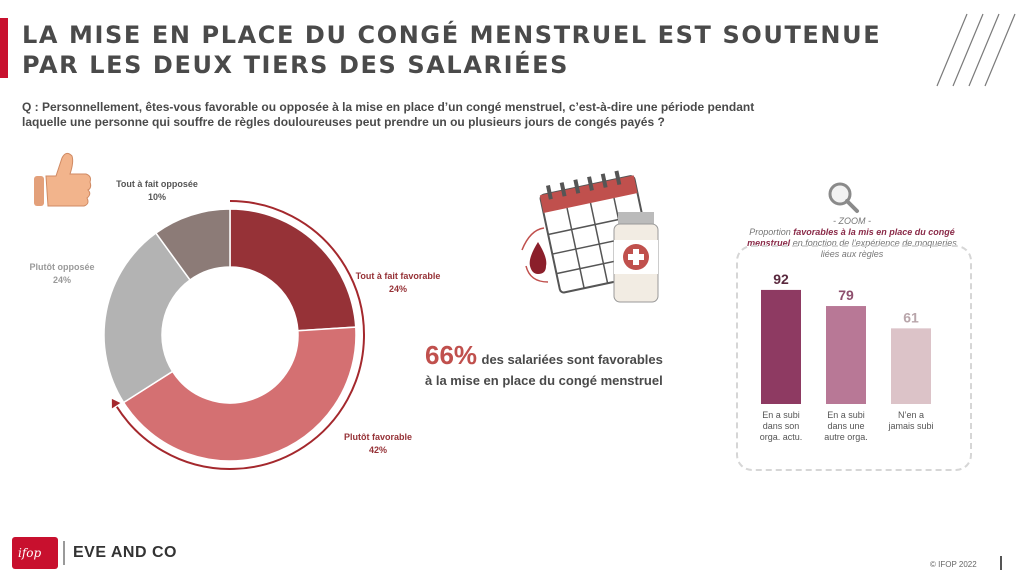 The width and height of the screenshot is (1024, 575). Describe the element at coordinates (843, 197) in the screenshot. I see `magnifier-icon` at that location.